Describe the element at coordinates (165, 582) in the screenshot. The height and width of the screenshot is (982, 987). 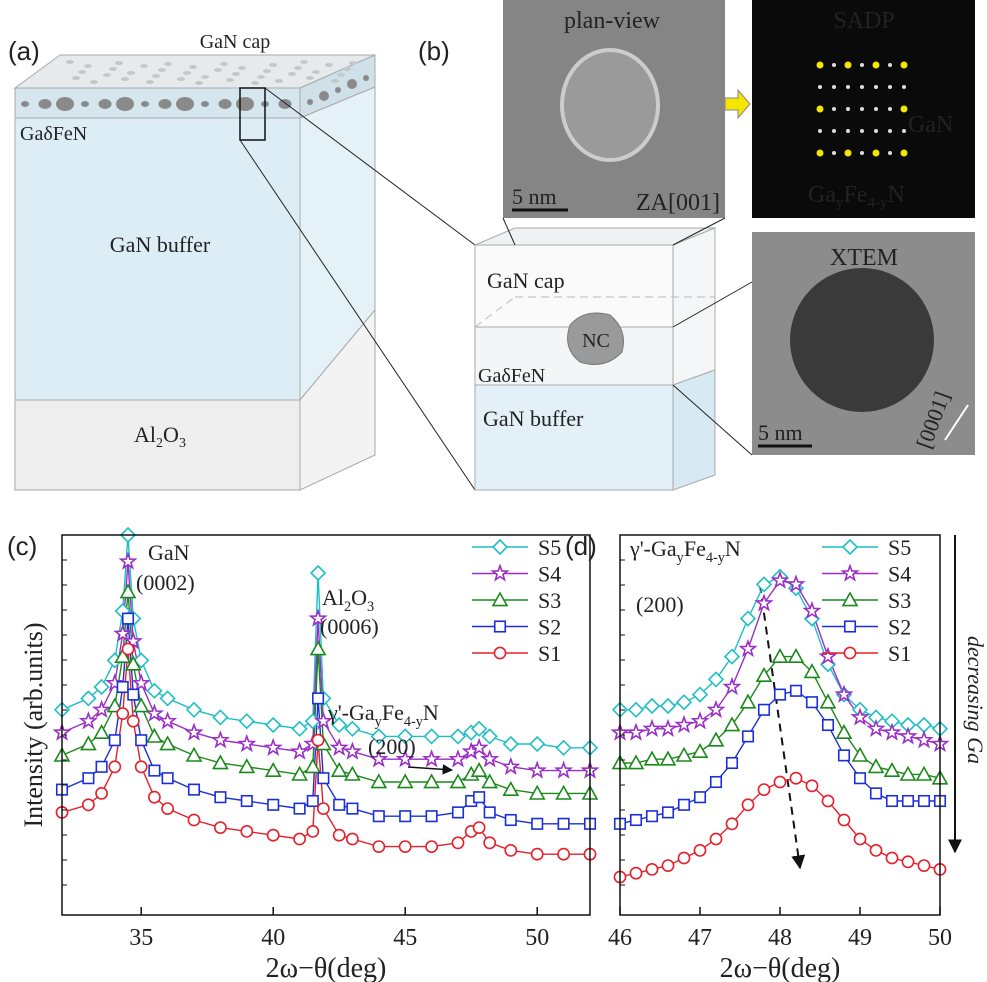
I see `annotation: (0002)` at that location.